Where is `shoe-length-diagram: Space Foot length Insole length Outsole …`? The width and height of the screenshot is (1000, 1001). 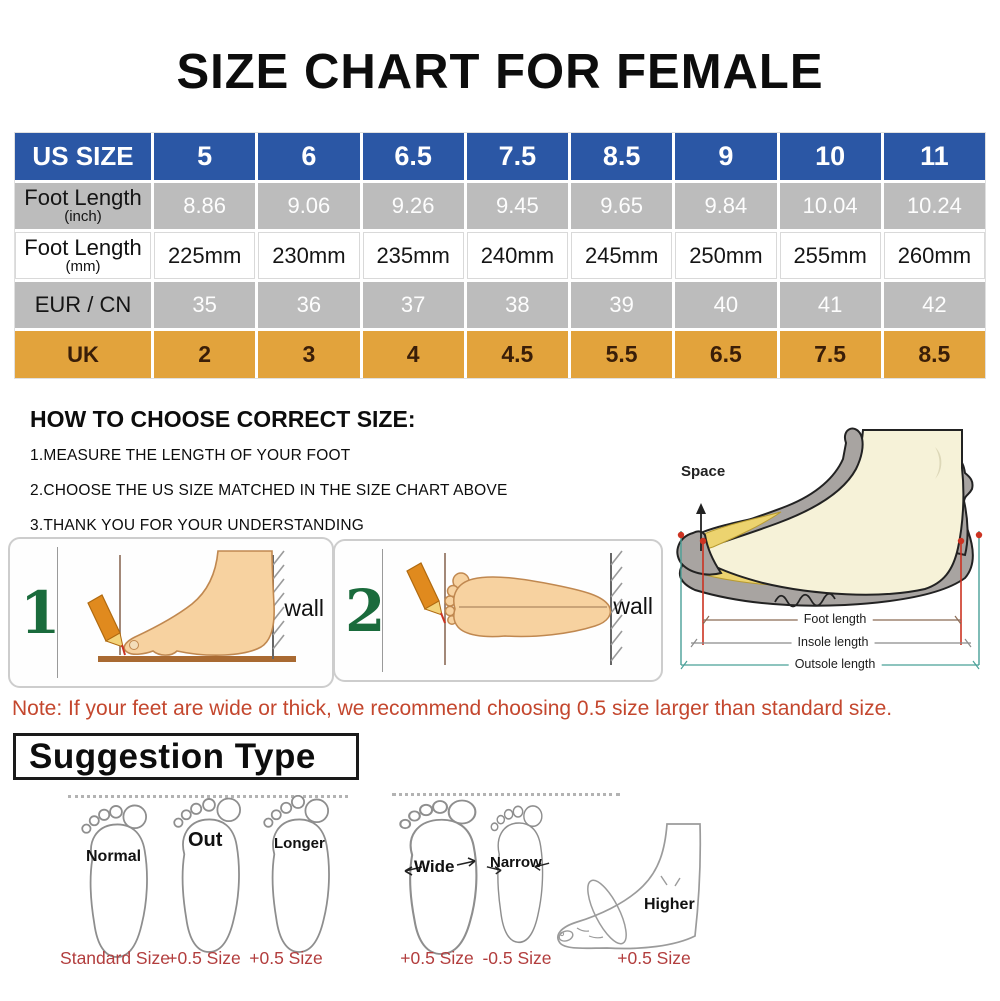
shoe-length-diagram: Space Foot length Insole length Outsole … is located at coordinates (830, 552).